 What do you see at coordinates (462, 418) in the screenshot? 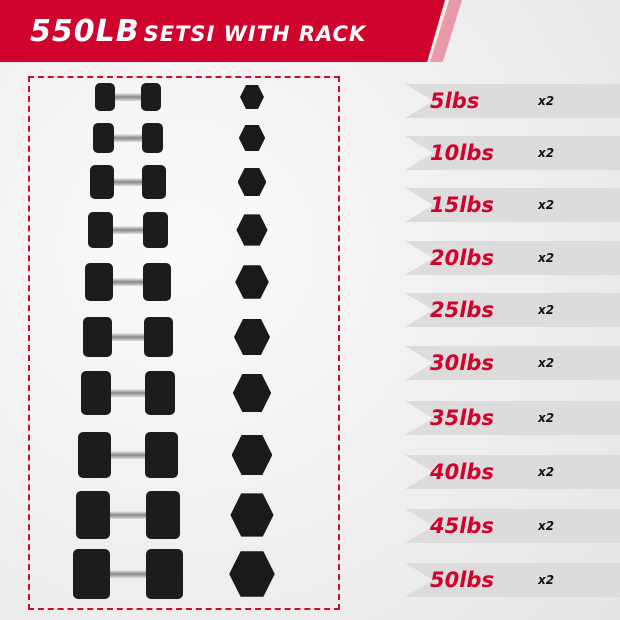
I see `weight-label: 35lbs` at bounding box center [462, 418].